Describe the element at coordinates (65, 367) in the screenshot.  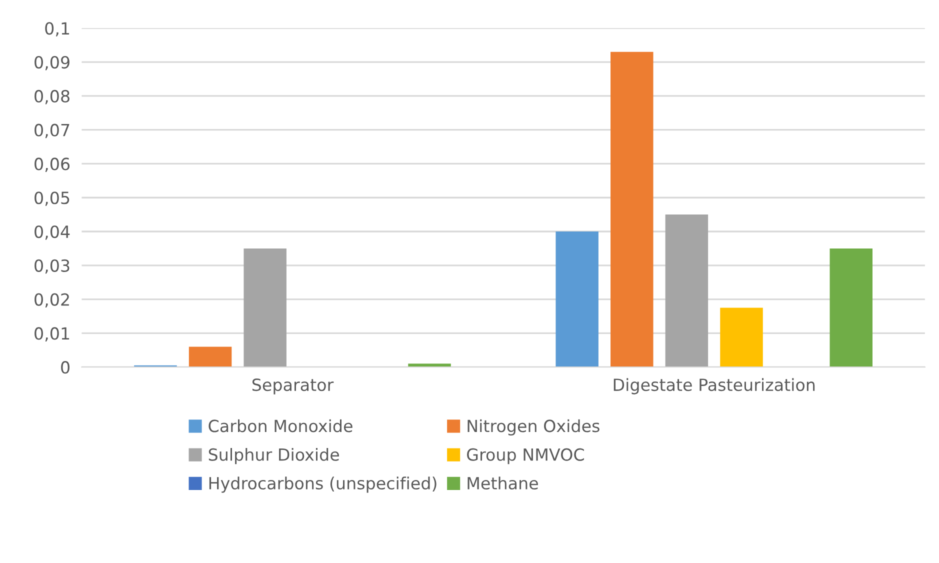
I see `y-tick-label: 0` at that location.